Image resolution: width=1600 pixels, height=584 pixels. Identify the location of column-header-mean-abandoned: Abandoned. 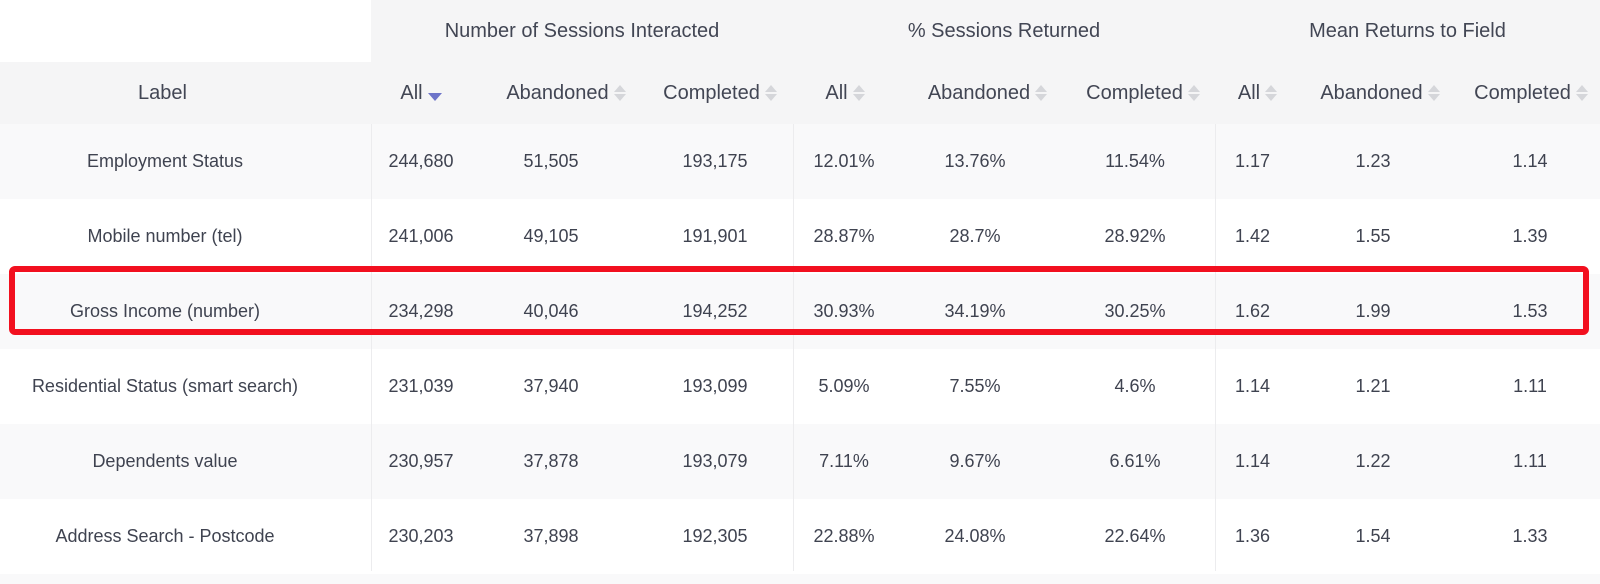
(1380, 93).